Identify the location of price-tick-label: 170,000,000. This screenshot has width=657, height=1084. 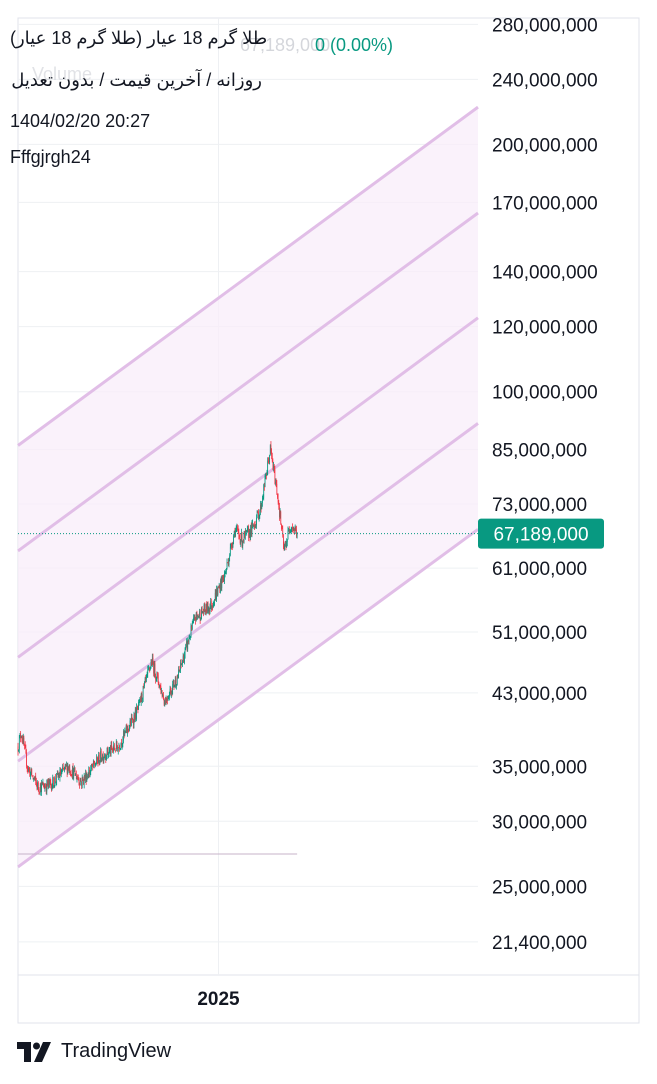
(545, 203).